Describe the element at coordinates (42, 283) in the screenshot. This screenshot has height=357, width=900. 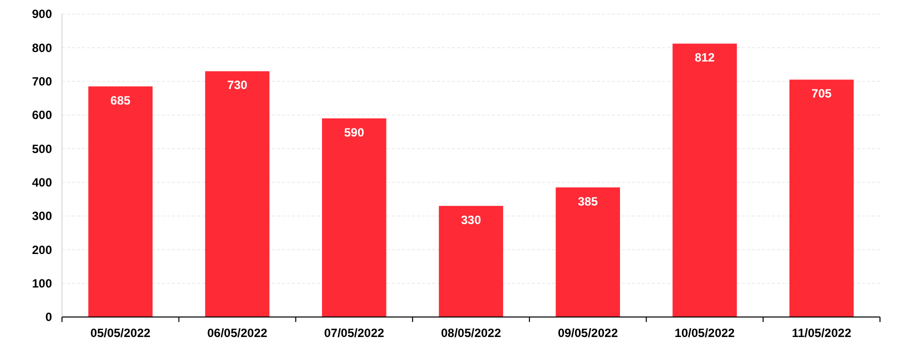
I see `y-tick-label: 100` at that location.